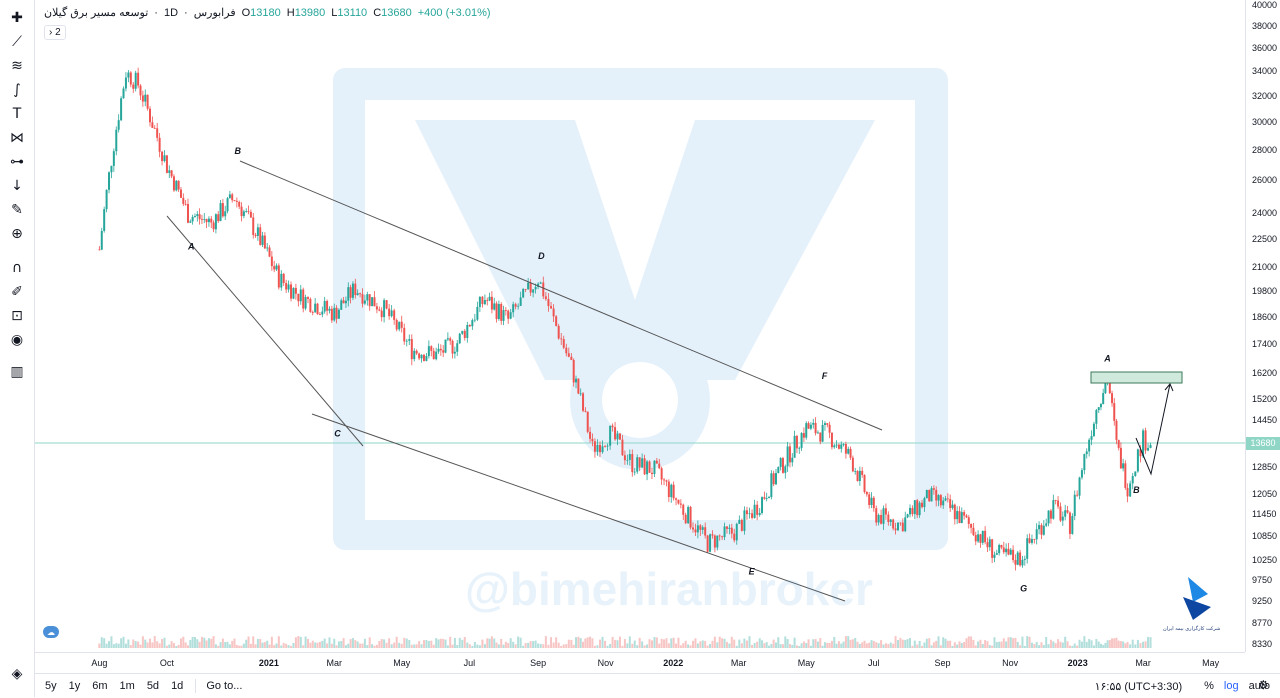 This screenshot has width=1280, height=698. I want to click on lock-drawing-icon: ✐, so click(17, 292).